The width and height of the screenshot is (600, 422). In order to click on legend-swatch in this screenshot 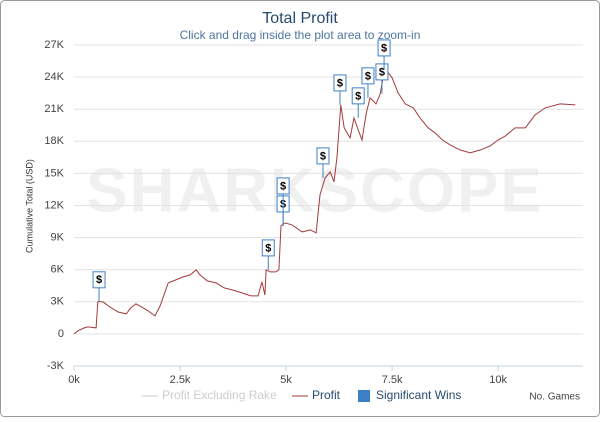, I will do `click(364, 396)`.